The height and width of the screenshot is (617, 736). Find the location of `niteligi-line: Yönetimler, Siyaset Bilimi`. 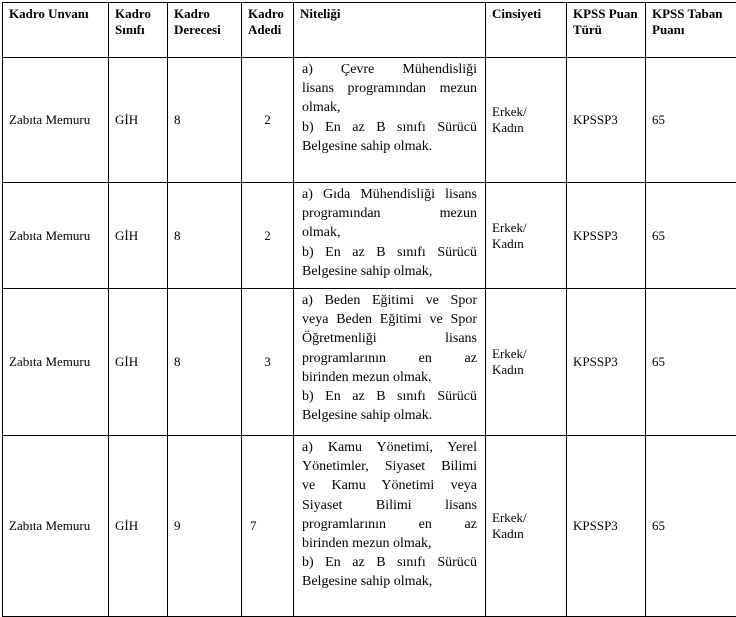

niteligi-line: Yönetimler, Siyaset Bilimi is located at coordinates (389, 466).